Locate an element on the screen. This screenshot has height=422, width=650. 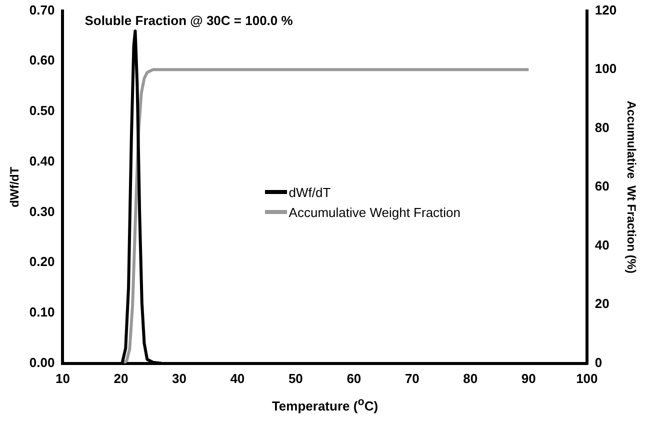
y2-tick-label: 20 is located at coordinates (602, 304).